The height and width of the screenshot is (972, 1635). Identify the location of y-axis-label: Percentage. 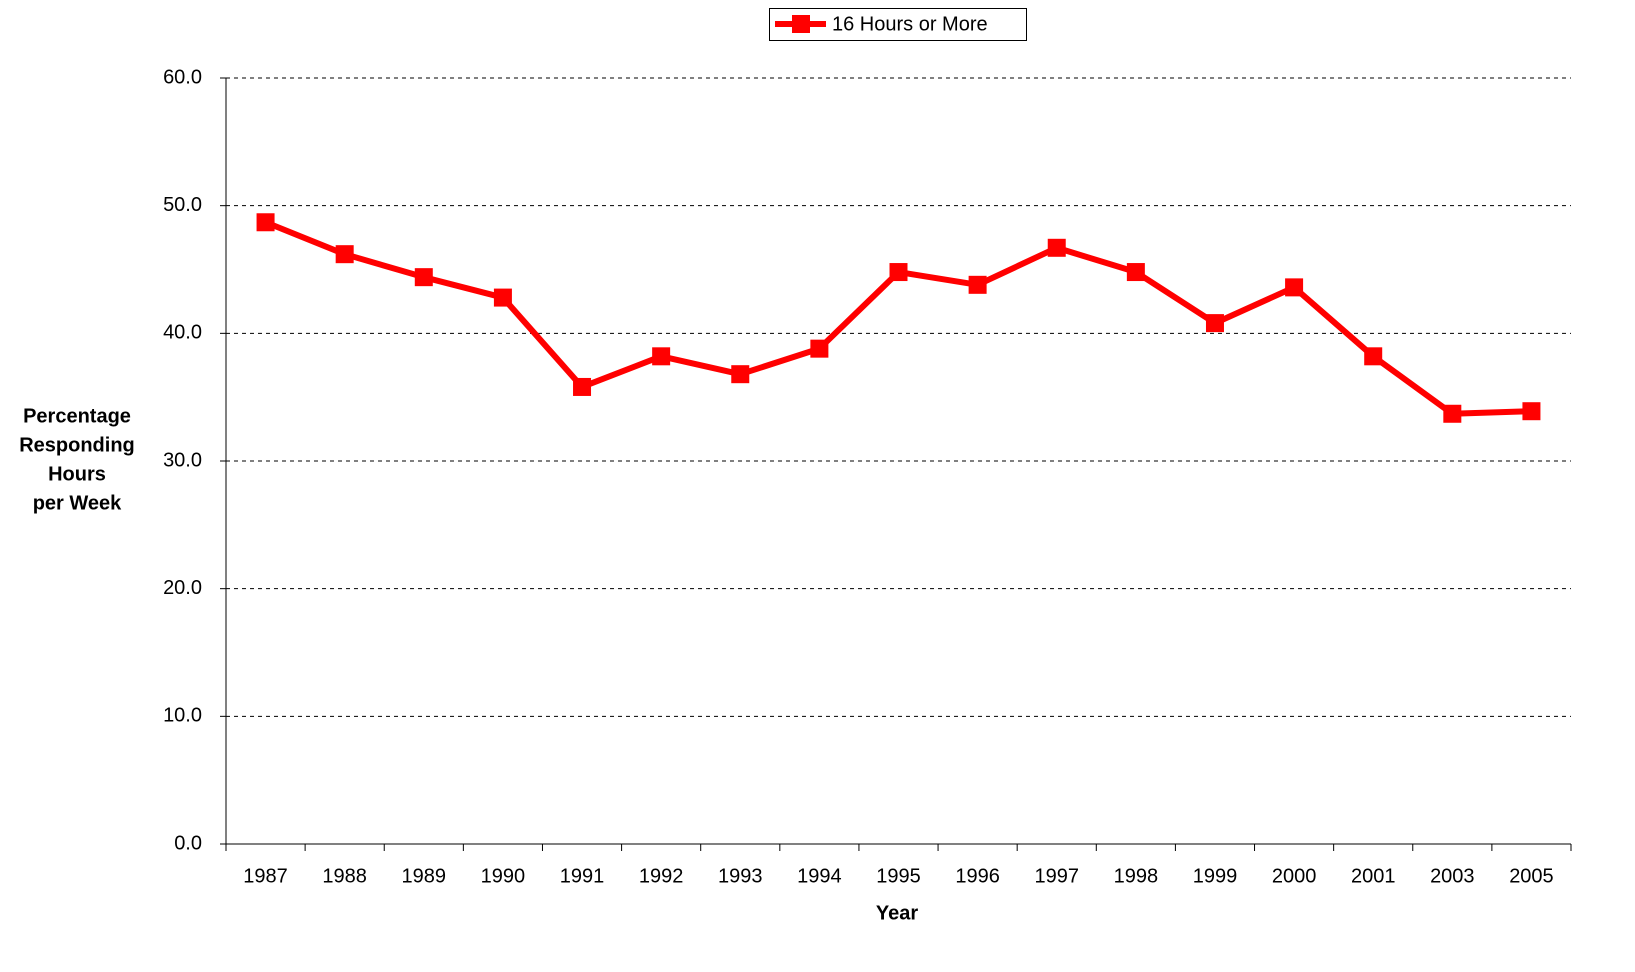
(77, 416).